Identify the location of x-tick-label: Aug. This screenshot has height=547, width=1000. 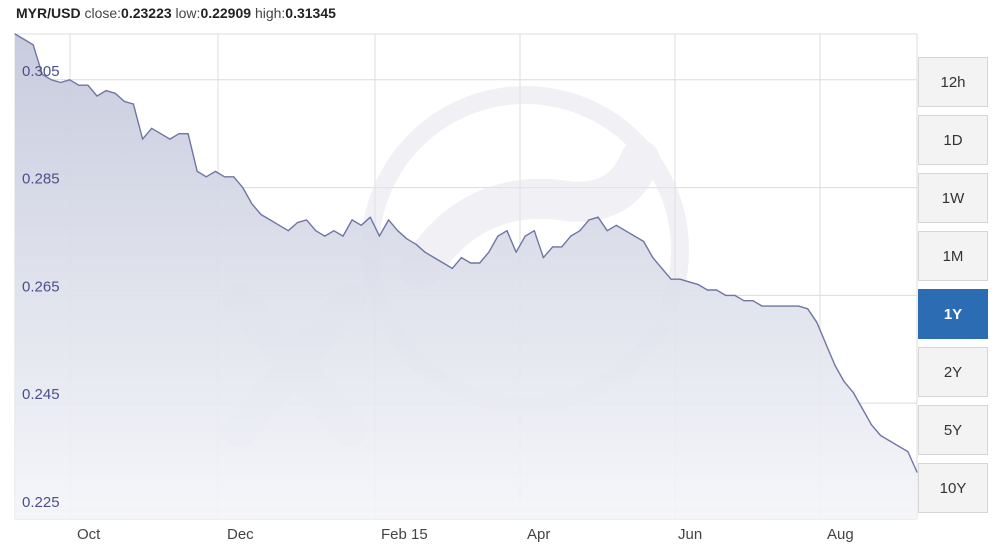
(840, 534).